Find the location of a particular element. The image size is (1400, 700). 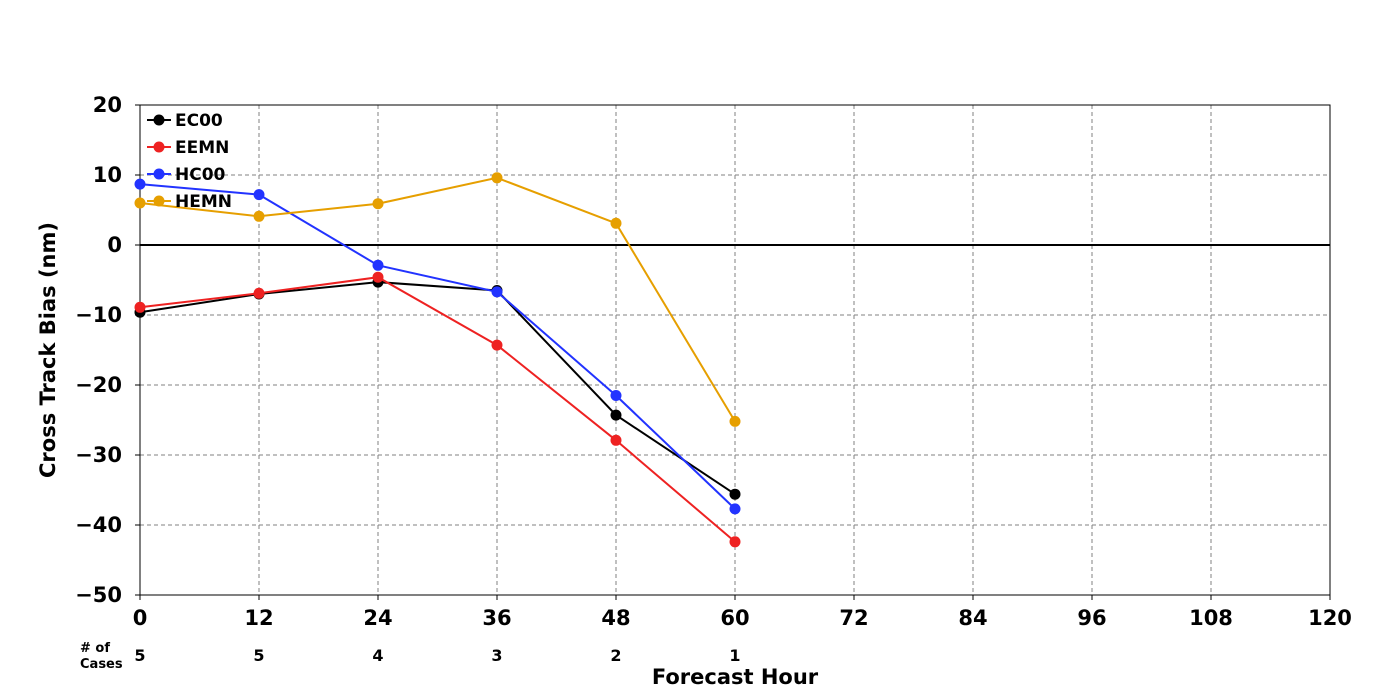

series-line-hemn is located at coordinates (437, 299).